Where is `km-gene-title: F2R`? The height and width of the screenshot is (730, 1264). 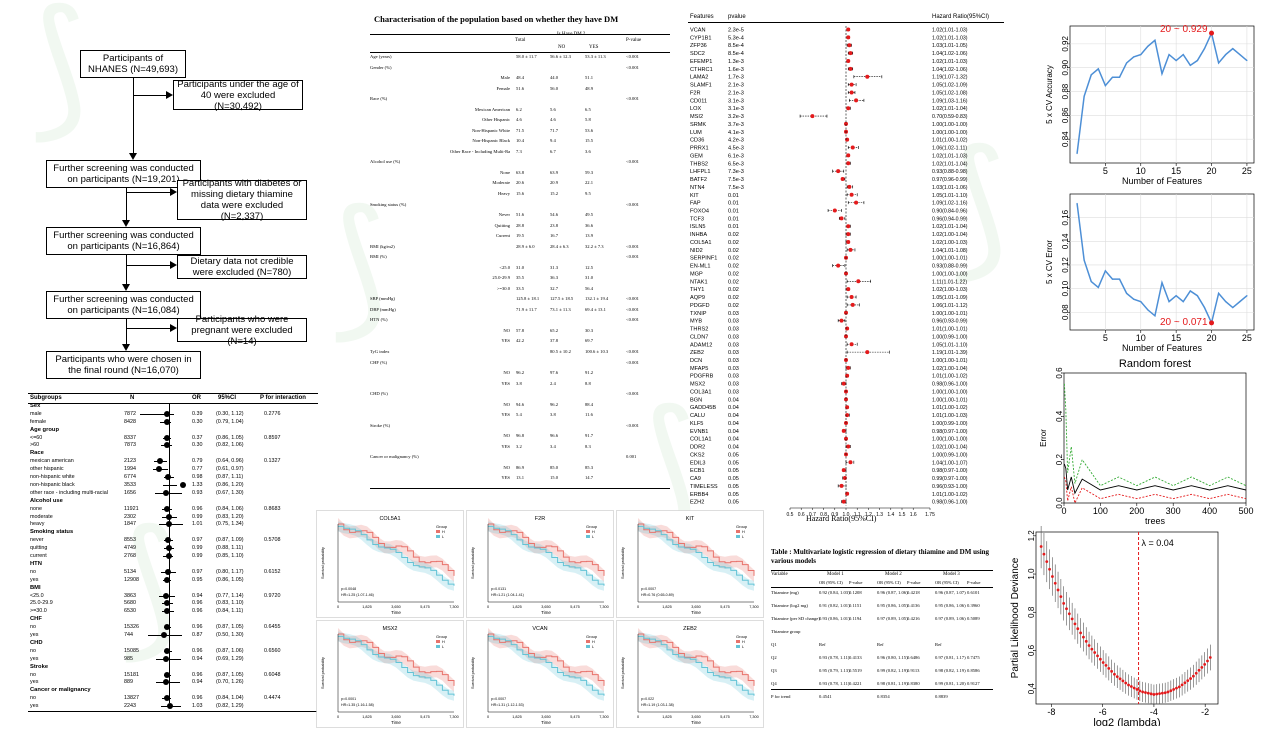 km-gene-title: F2R is located at coordinates (540, 519).